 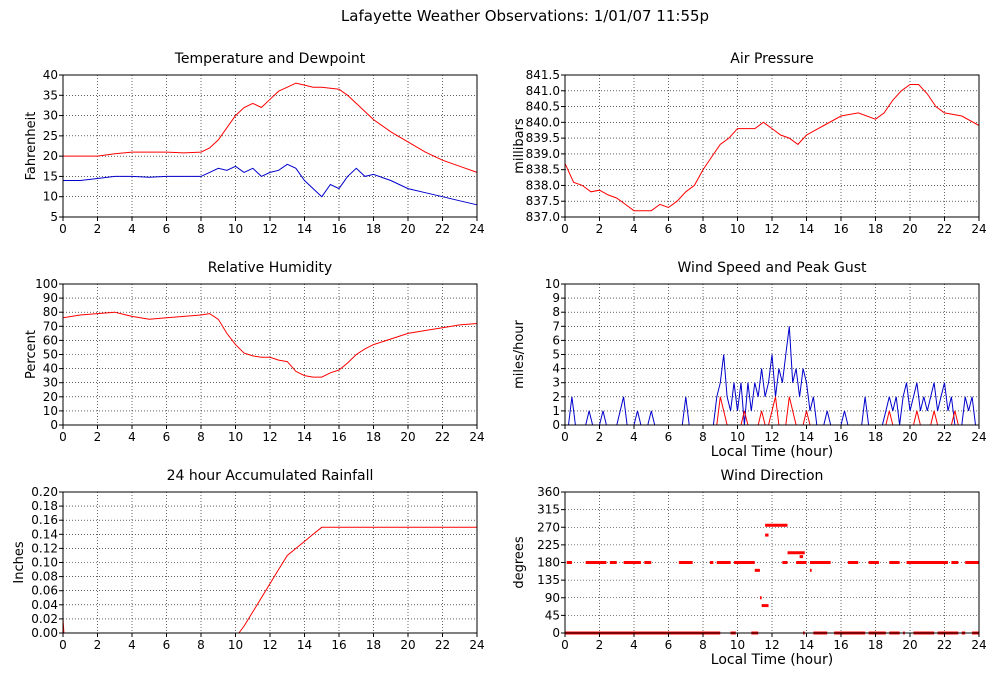 I want to click on y-tick-label: 0.16, so click(x=44, y=520).